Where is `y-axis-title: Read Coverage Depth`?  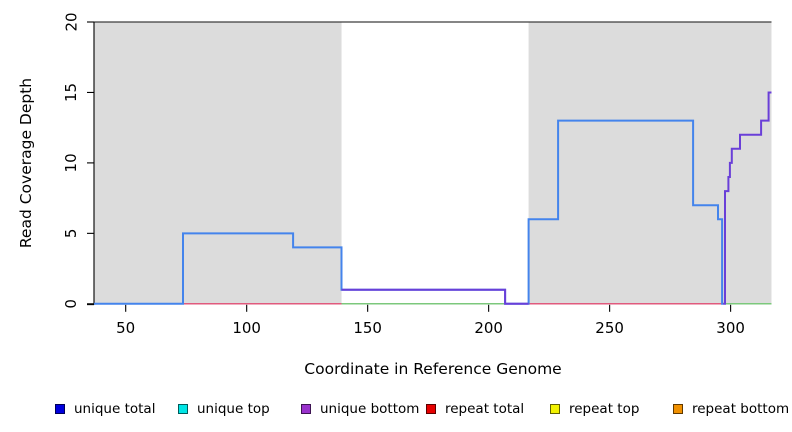
y-axis-title: Read Coverage Depth is located at coordinates (26, 163).